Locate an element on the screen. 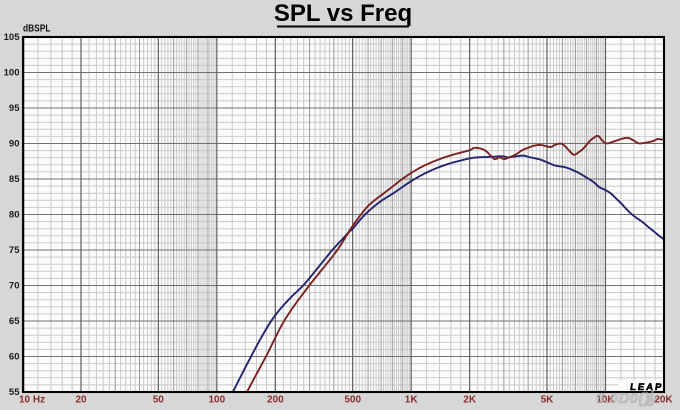 The image size is (680, 410). svg-text: 5K is located at coordinates (548, 400).